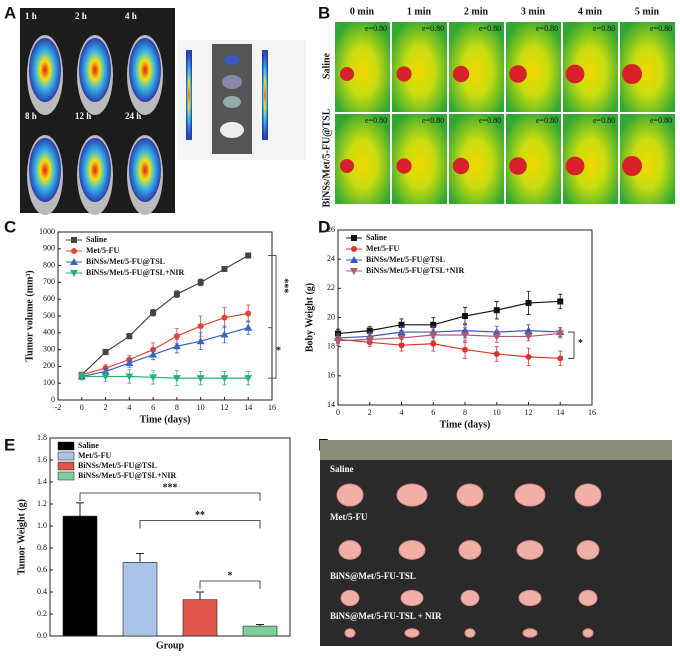 This screenshot has height=656, width=680. What do you see at coordinates (58, 407) in the screenshot?
I see `x-tick-label: -2` at bounding box center [58, 407].